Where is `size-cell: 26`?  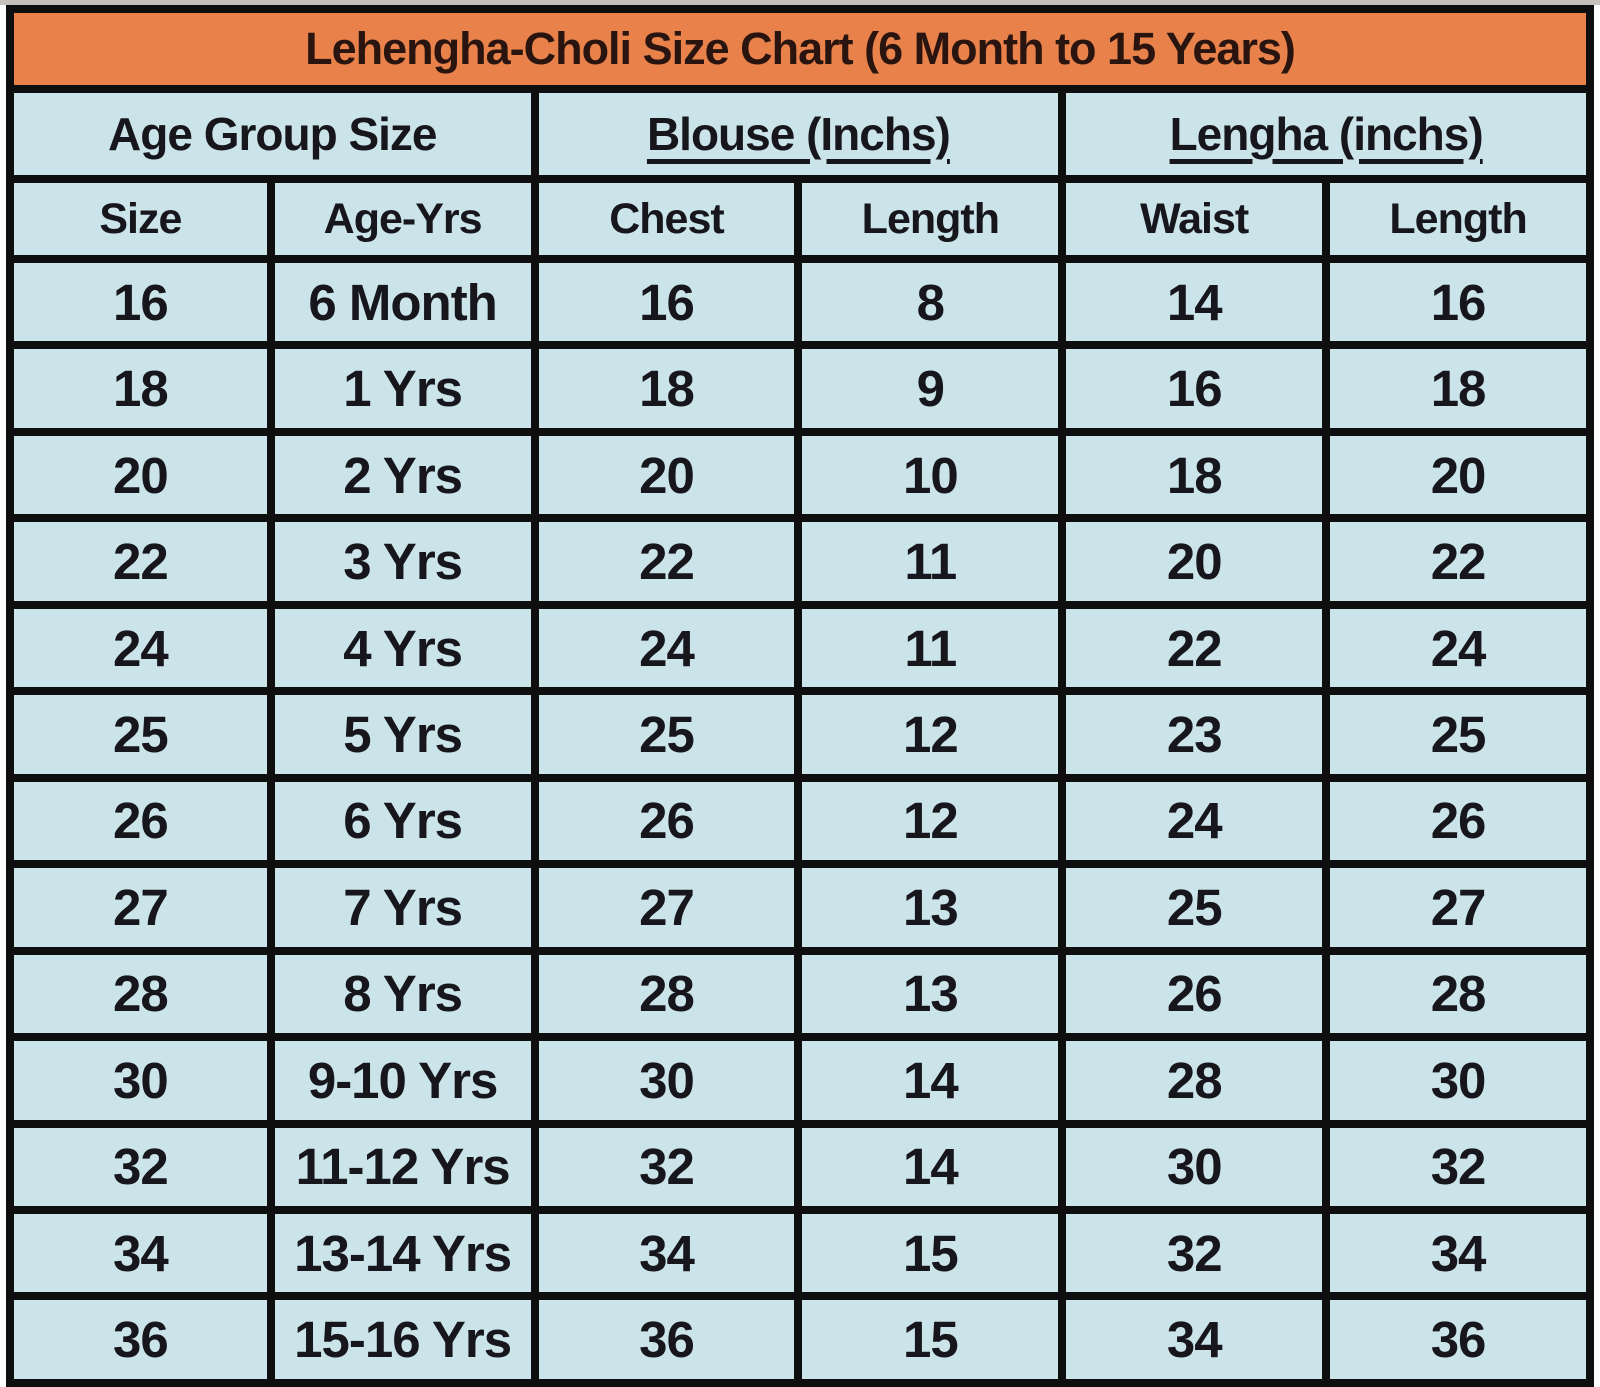 size-cell: 26 is located at coordinates (140, 821).